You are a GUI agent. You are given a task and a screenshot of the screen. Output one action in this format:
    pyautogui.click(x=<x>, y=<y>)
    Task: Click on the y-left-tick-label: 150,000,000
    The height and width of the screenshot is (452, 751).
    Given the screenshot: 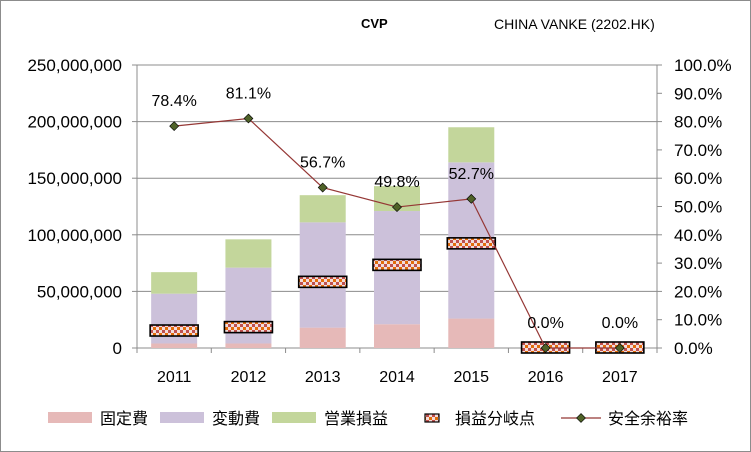 What is the action you would take?
    pyautogui.click(x=74, y=178)
    